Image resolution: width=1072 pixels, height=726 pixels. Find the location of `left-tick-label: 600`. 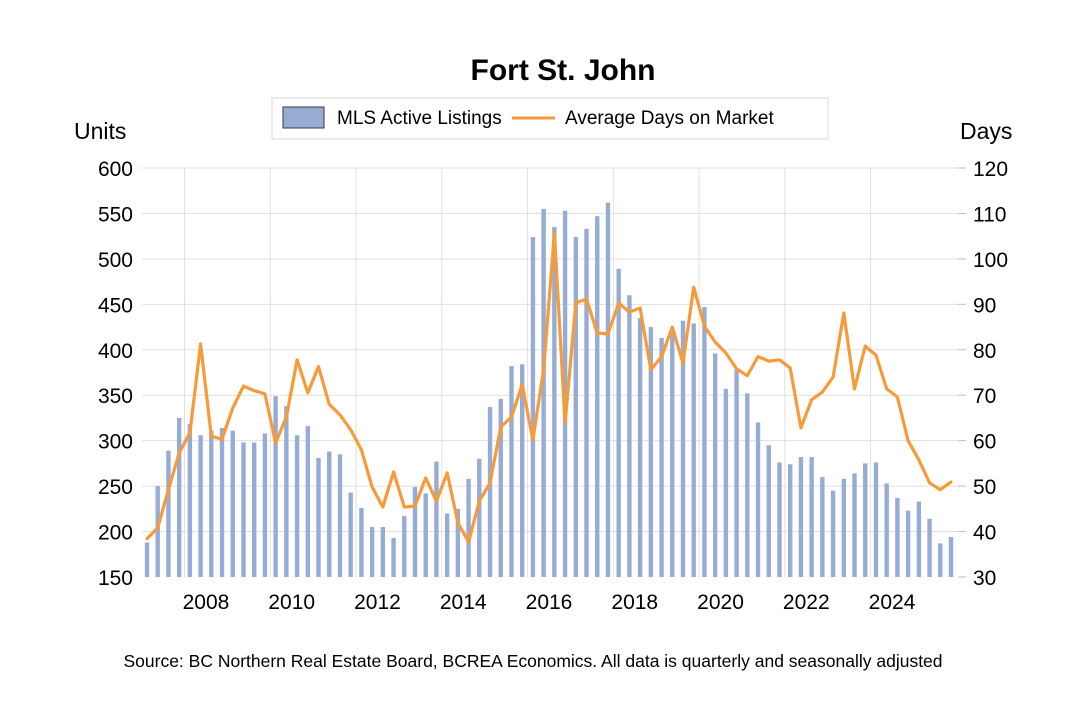

left-tick-label: 600 is located at coordinates (115, 169).